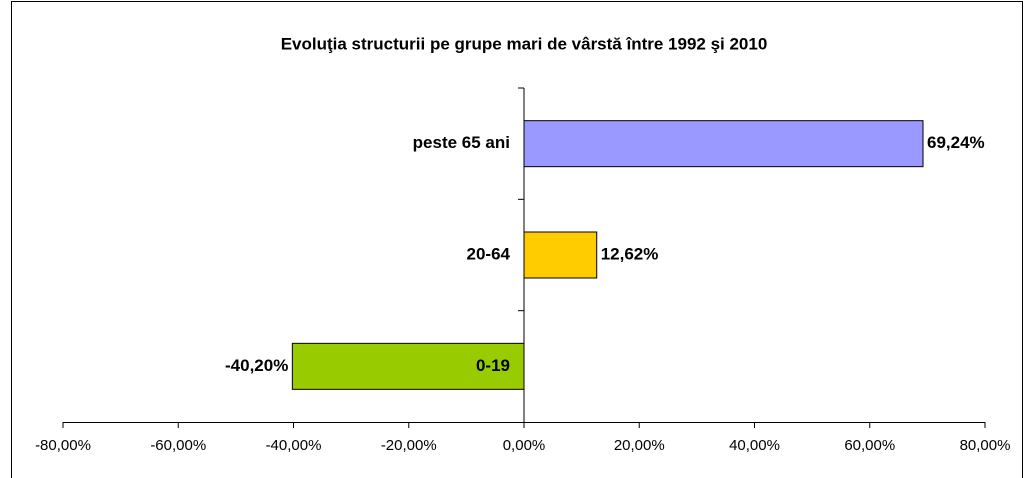 The width and height of the screenshot is (1024, 478). I want to click on x-tick-label: -60,00%, so click(178, 445).